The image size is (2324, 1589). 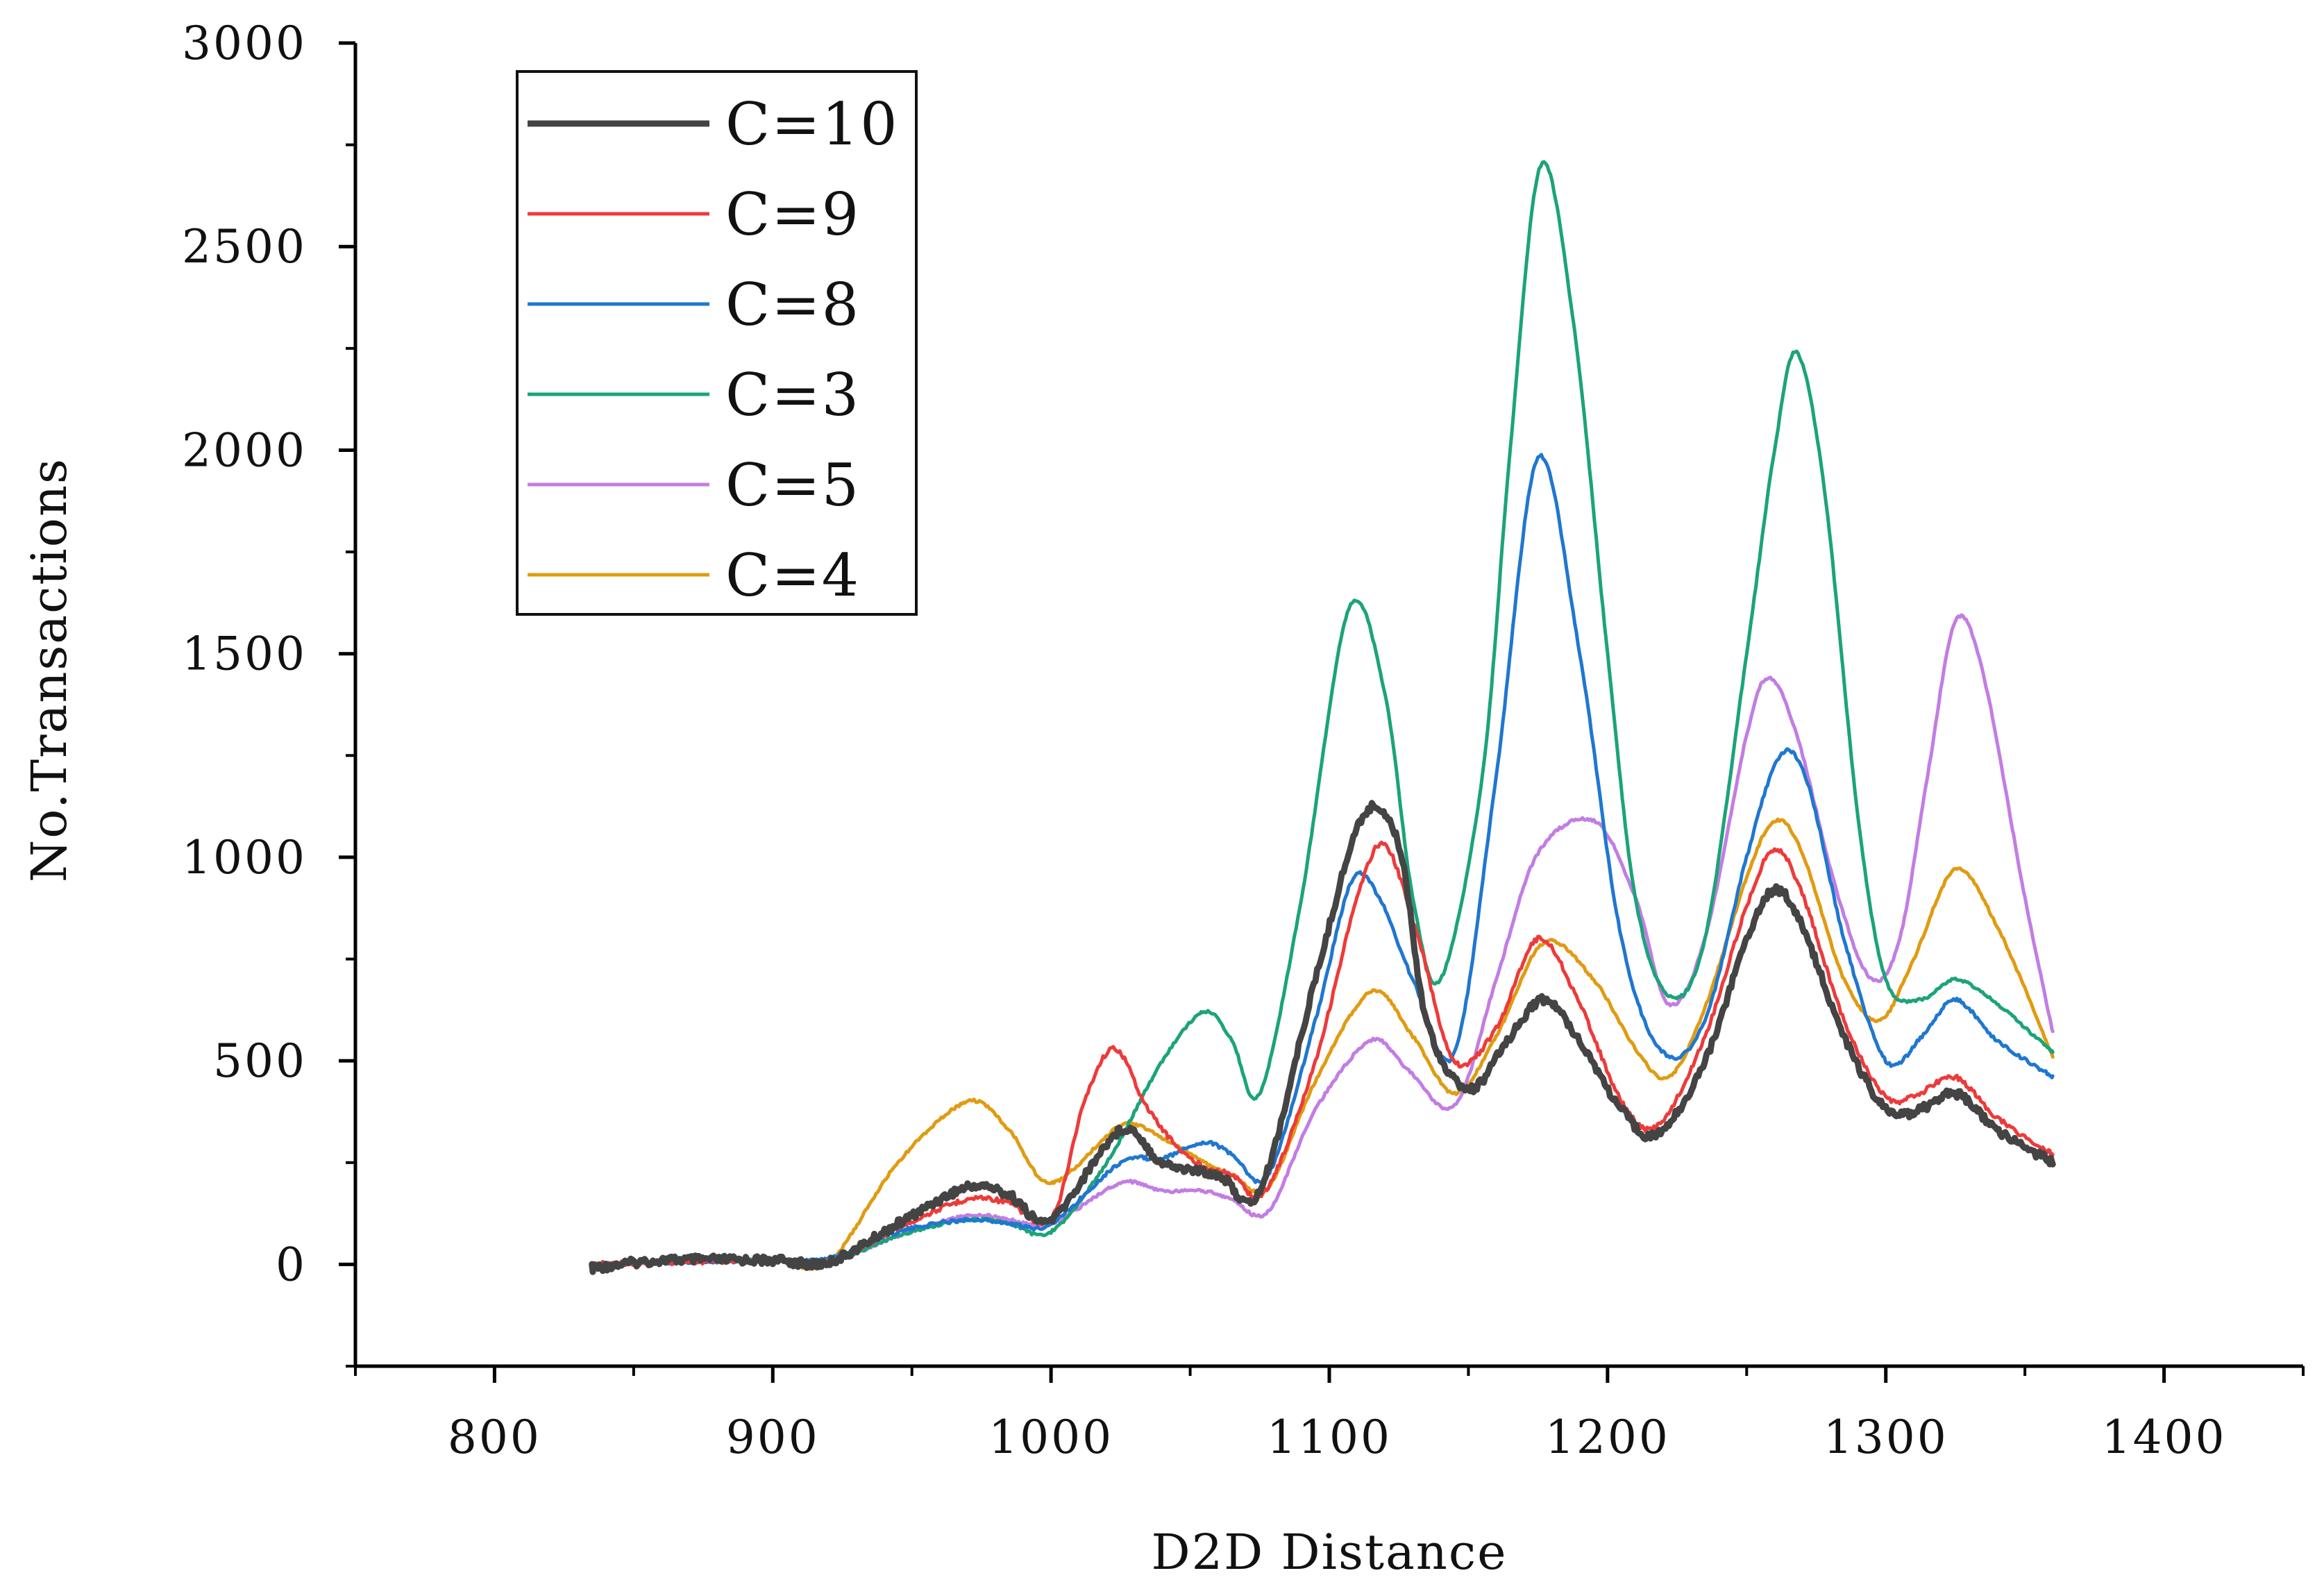 What do you see at coordinates (1329, 1437) in the screenshot?
I see `x-tick-label: 1100` at bounding box center [1329, 1437].